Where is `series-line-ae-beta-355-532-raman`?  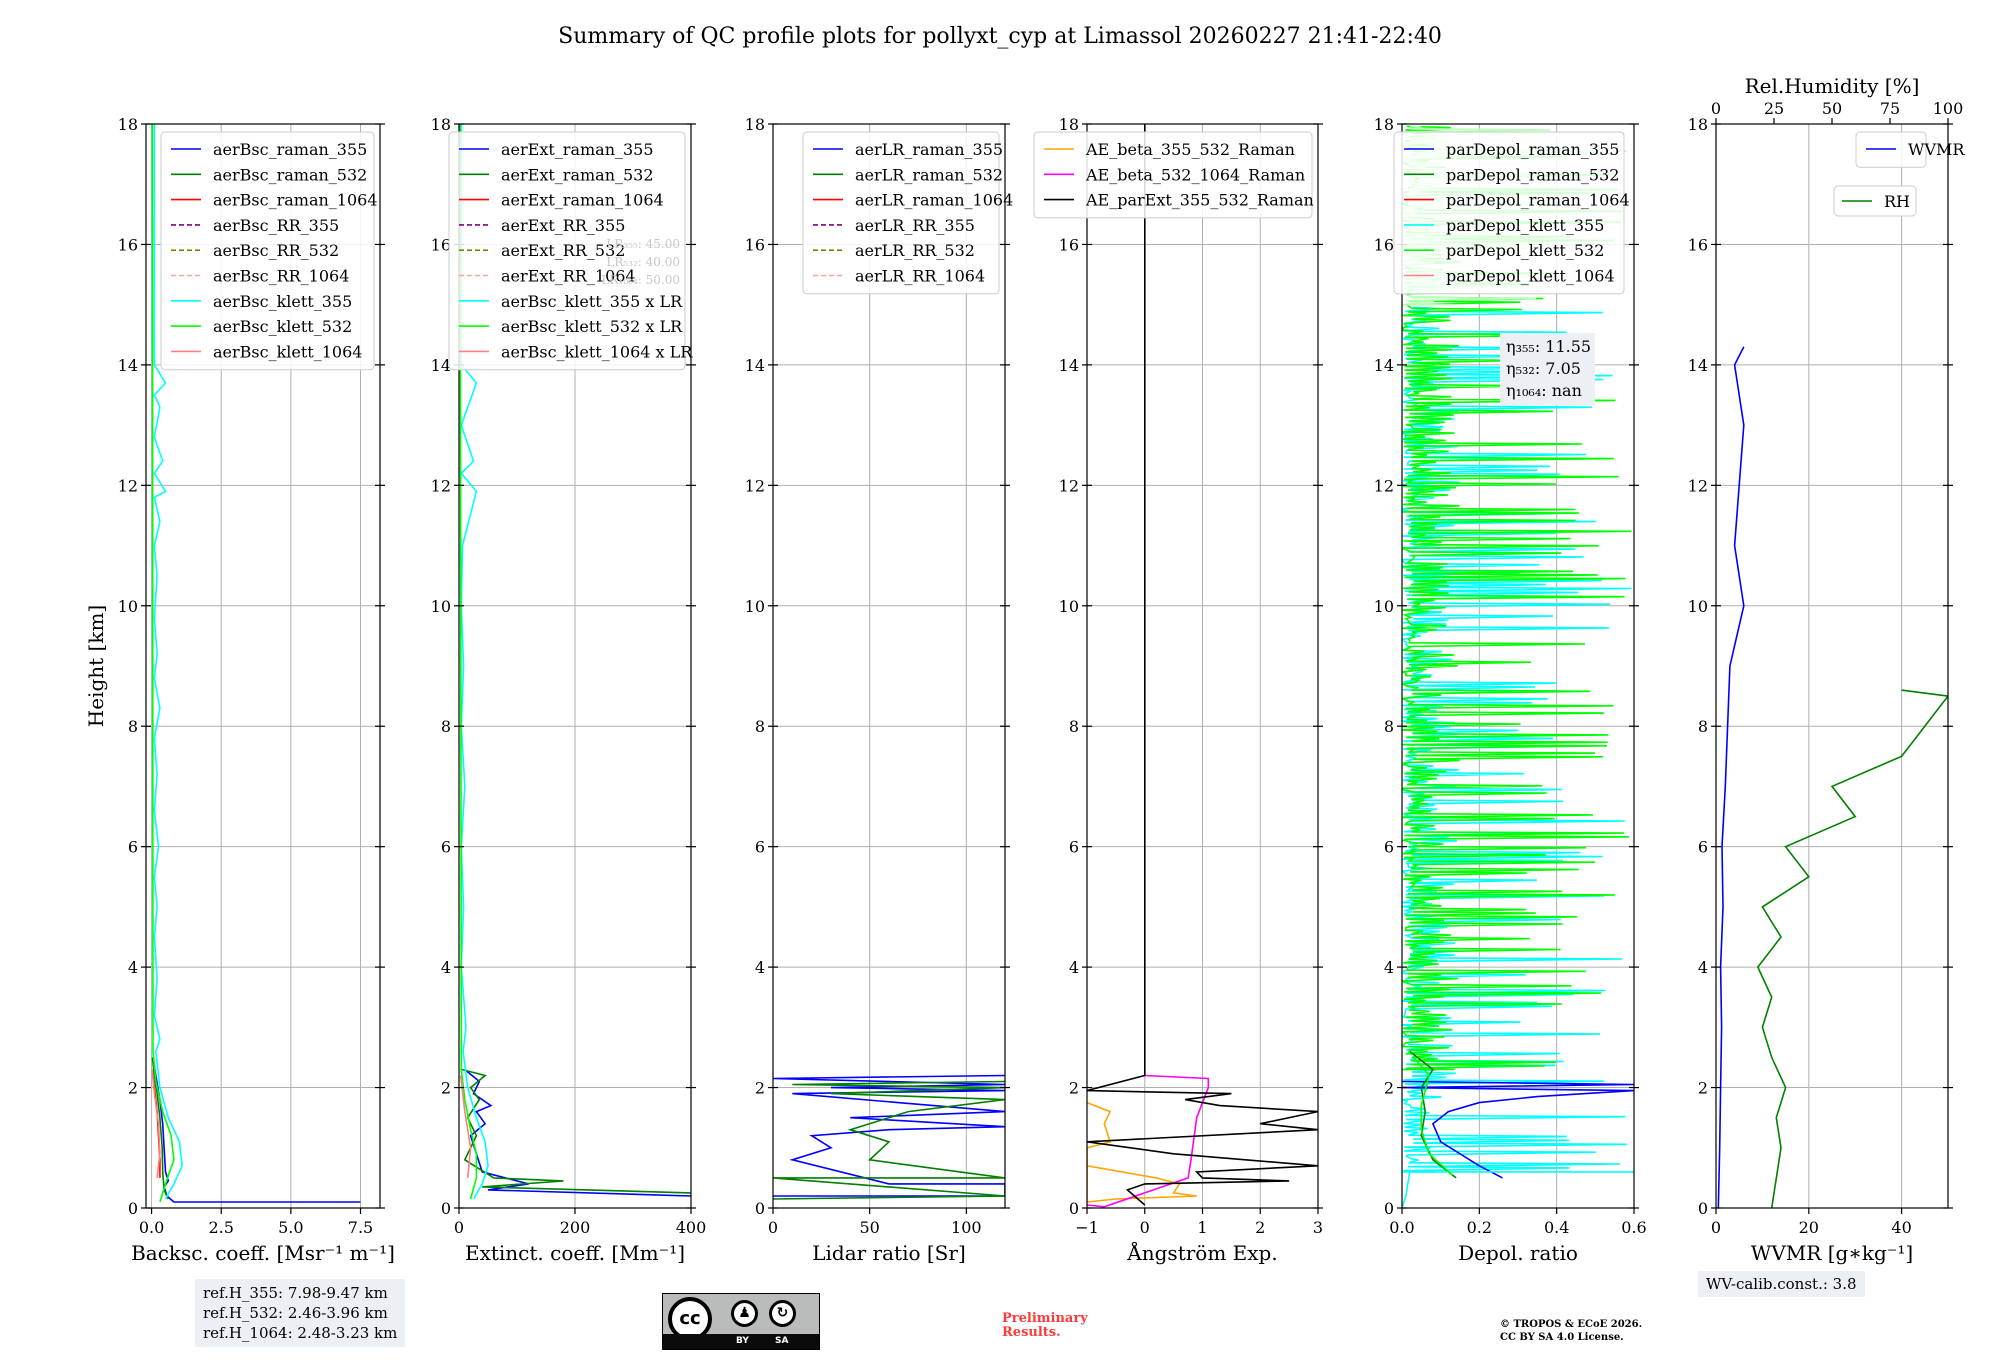 series-line-ae-beta-355-532-raman is located at coordinates (1142, 1152).